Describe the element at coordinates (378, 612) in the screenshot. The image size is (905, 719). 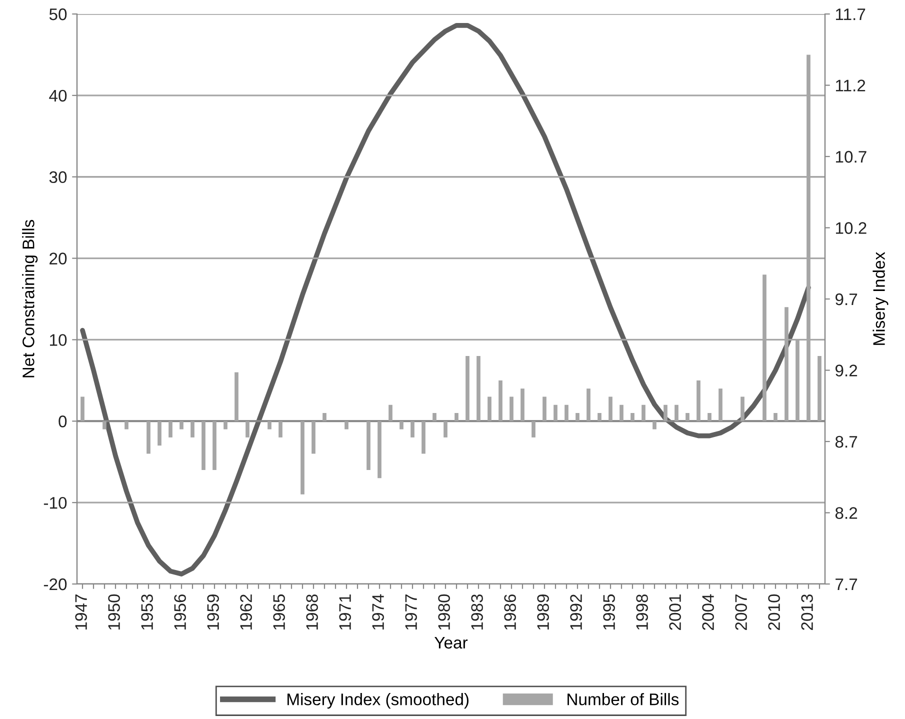
I see `x-tick-label: 1974` at that location.